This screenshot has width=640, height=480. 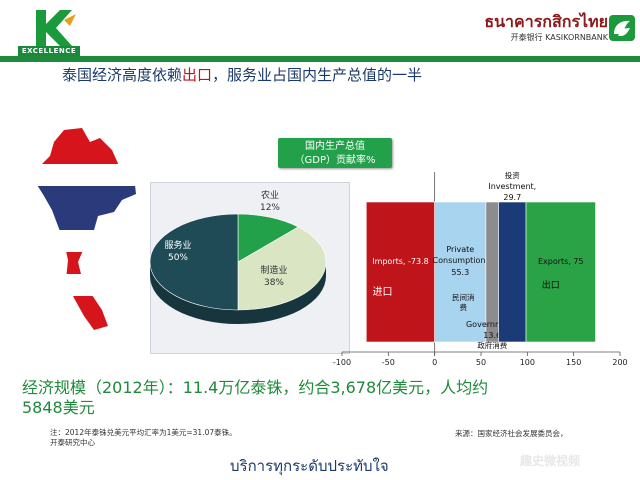 I want to click on pie-label-name-agriculture: 农业, so click(x=270, y=195).